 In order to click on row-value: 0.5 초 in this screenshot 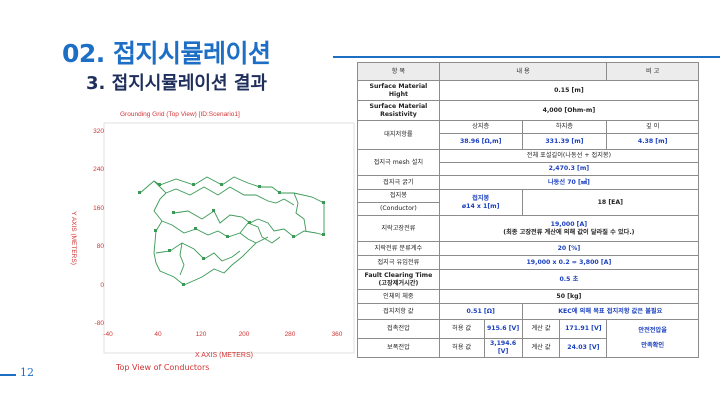, I will do `click(569, 279)`.